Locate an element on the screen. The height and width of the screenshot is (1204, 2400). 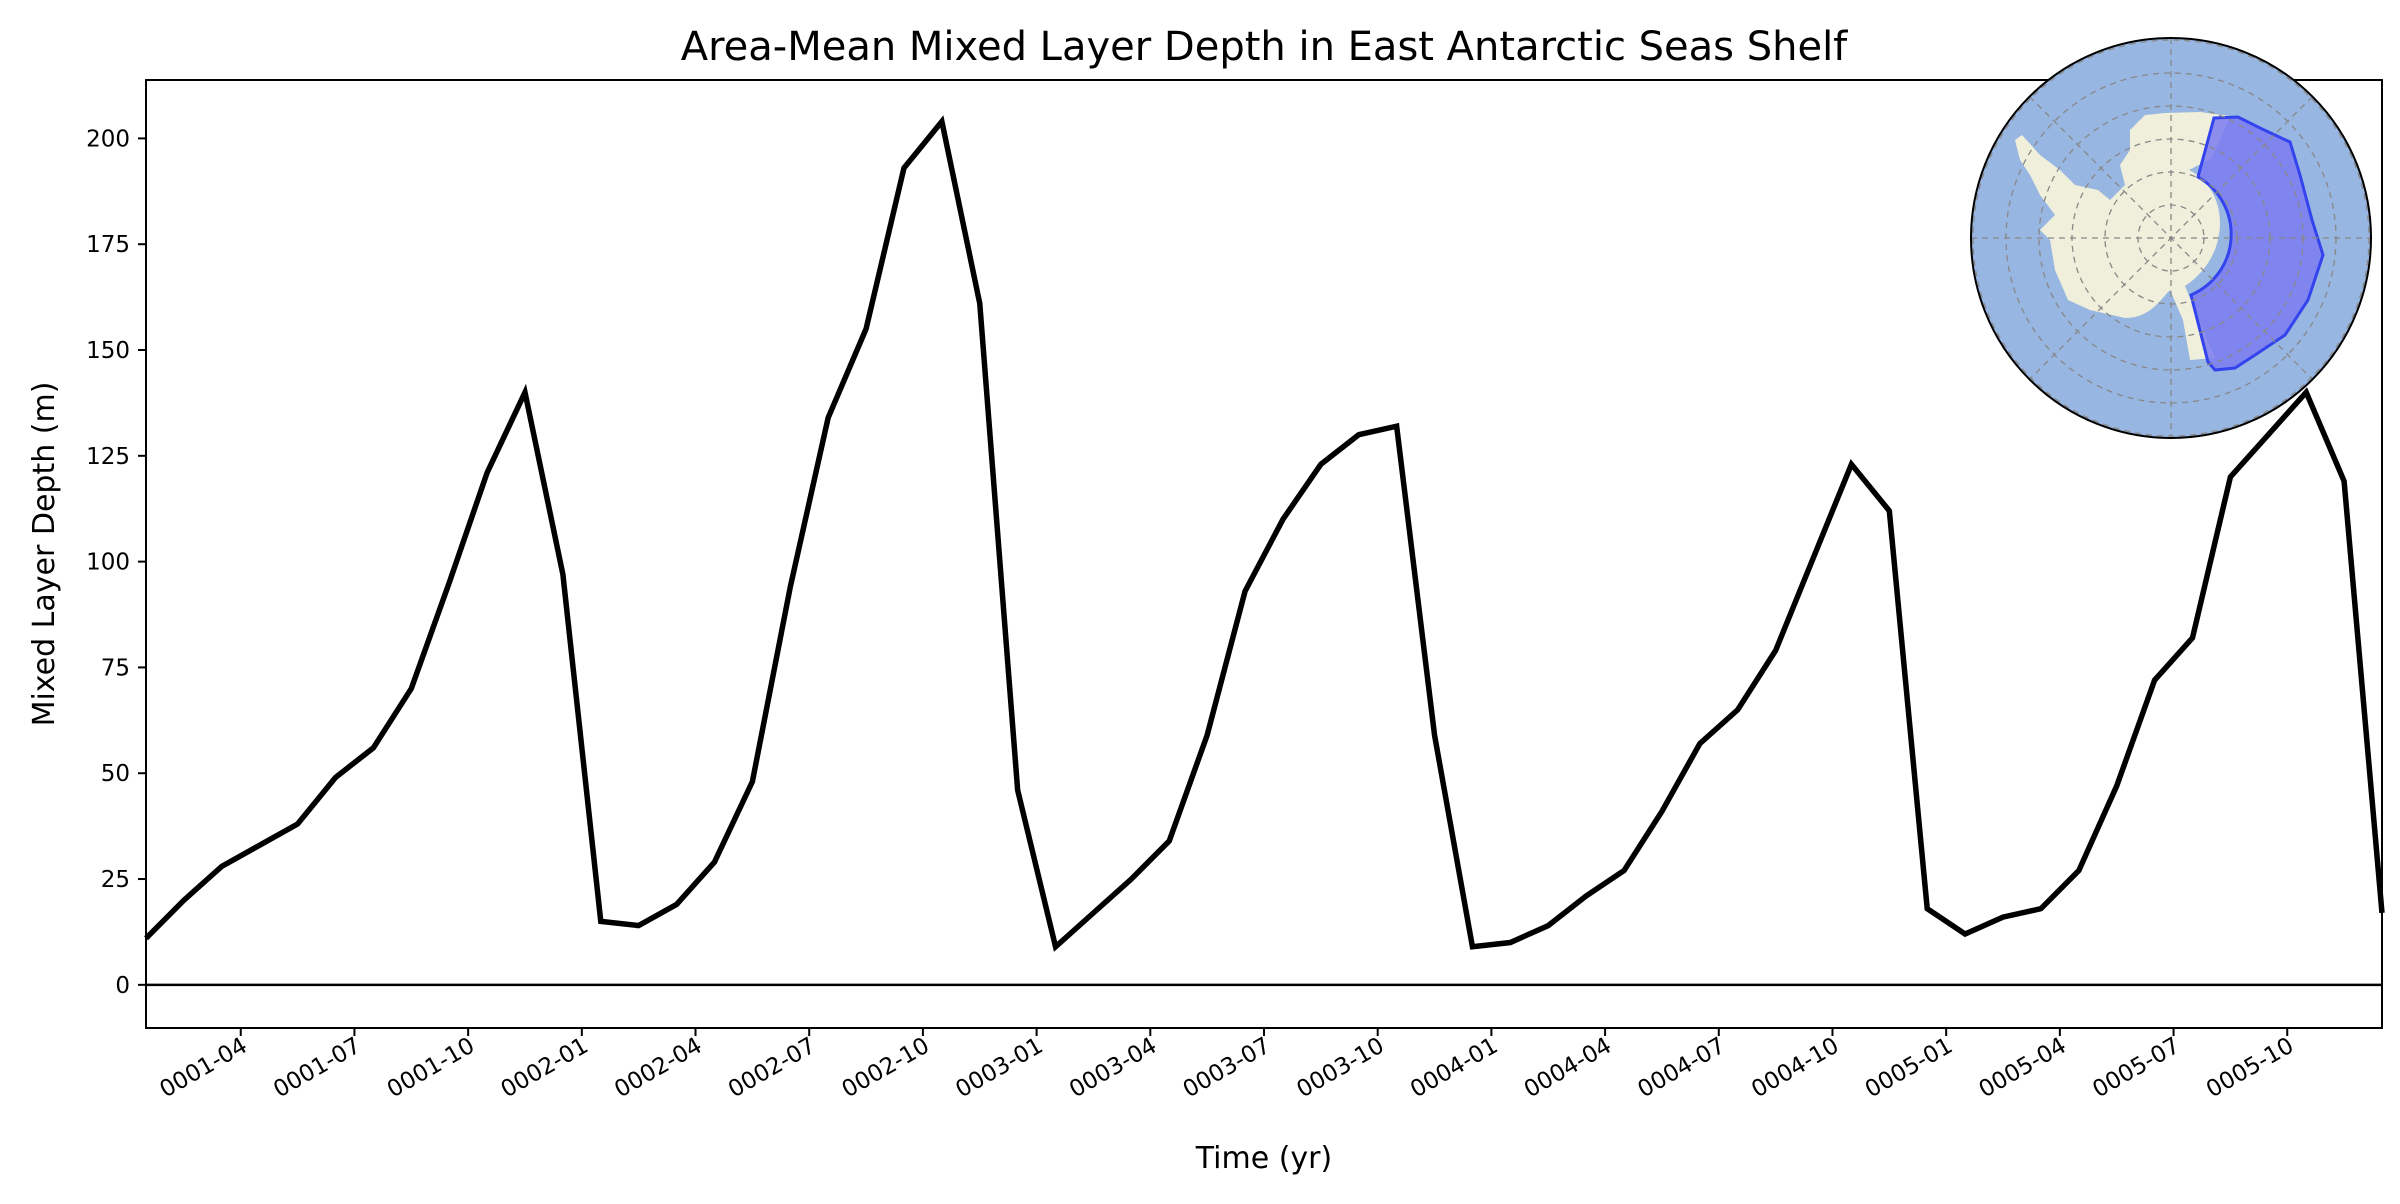
x-axis-label: Time (yr) is located at coordinates (1263, 1158).